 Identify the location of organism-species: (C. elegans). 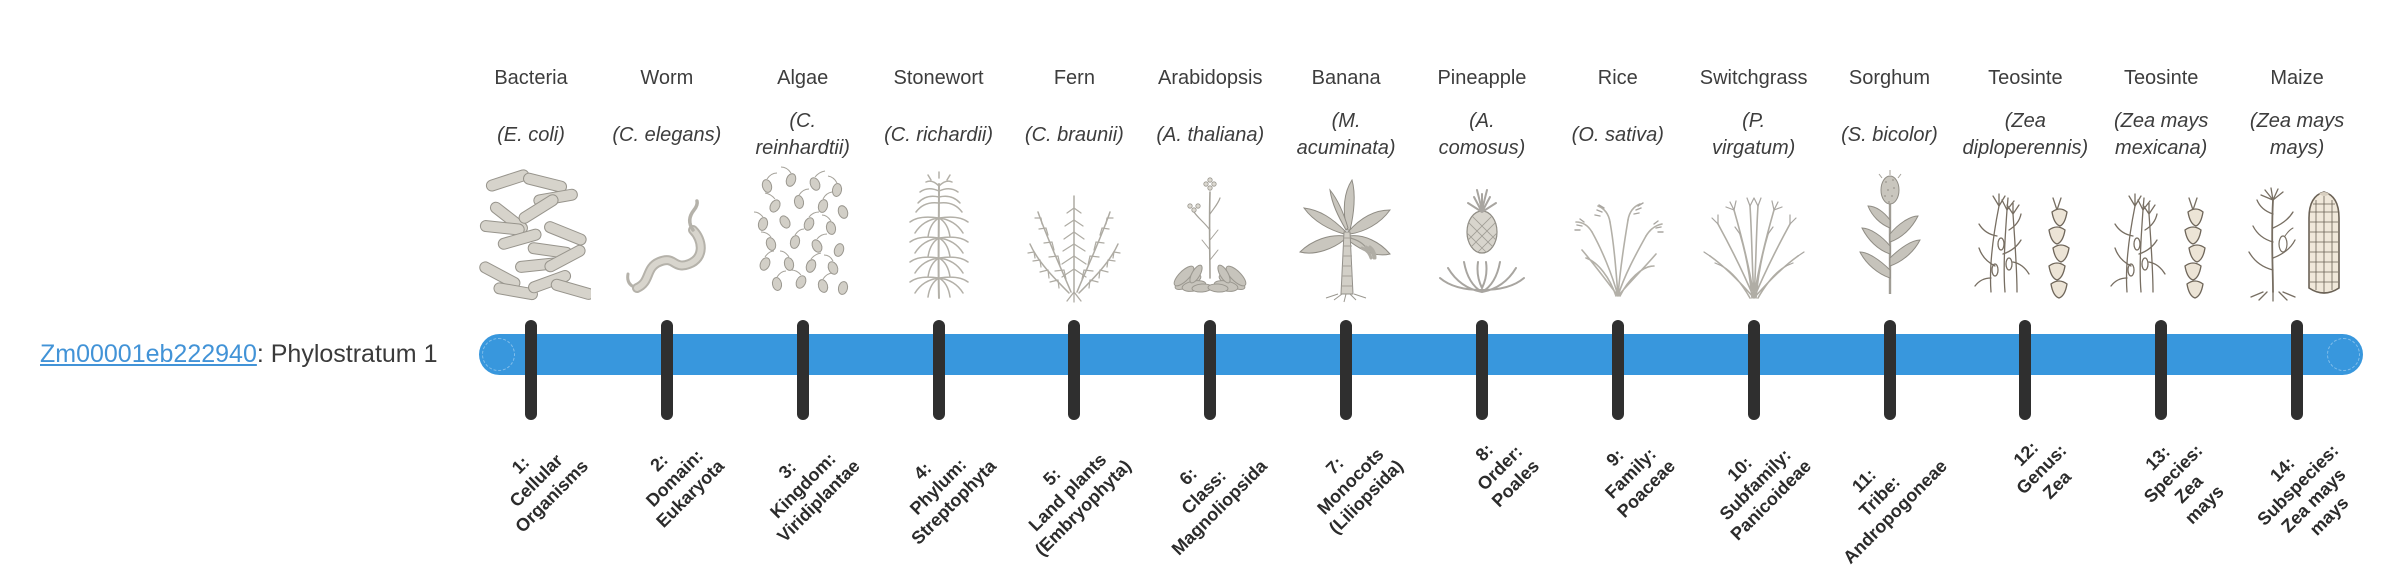
(667, 134).